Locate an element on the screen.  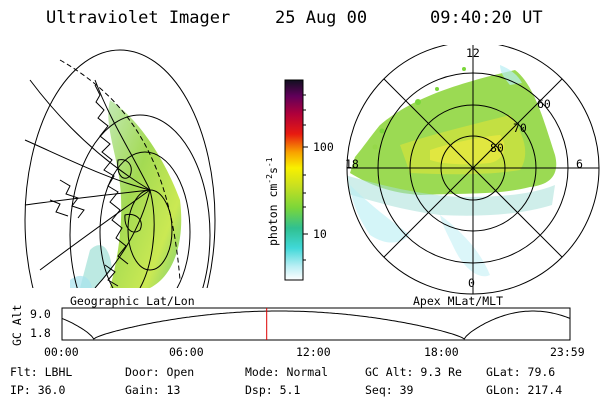
status-seq: Seq: 39 is located at coordinates (389, 390).